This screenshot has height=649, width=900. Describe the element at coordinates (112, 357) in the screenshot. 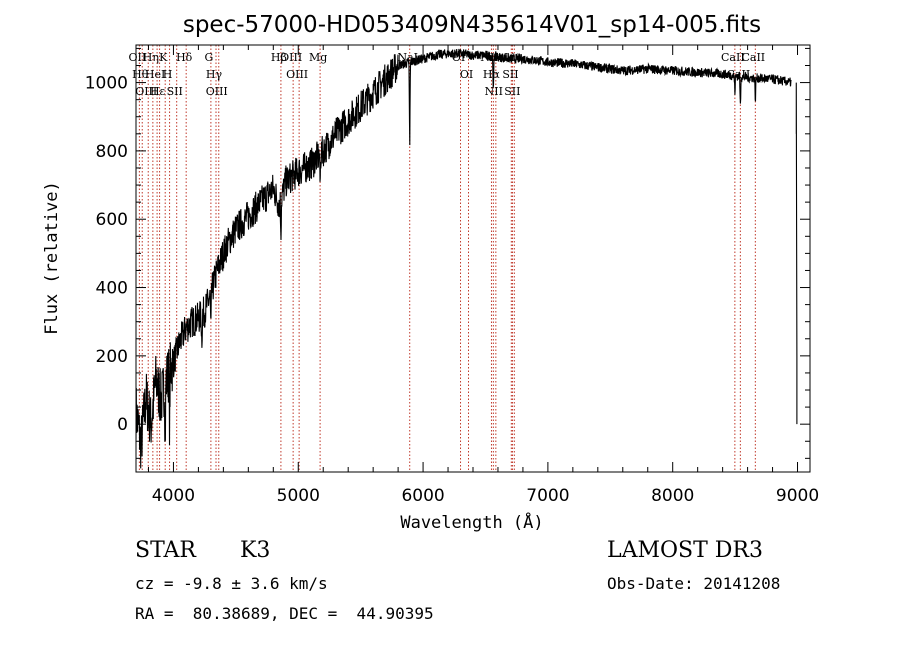

I see `y-tick-label-1: 200` at that location.